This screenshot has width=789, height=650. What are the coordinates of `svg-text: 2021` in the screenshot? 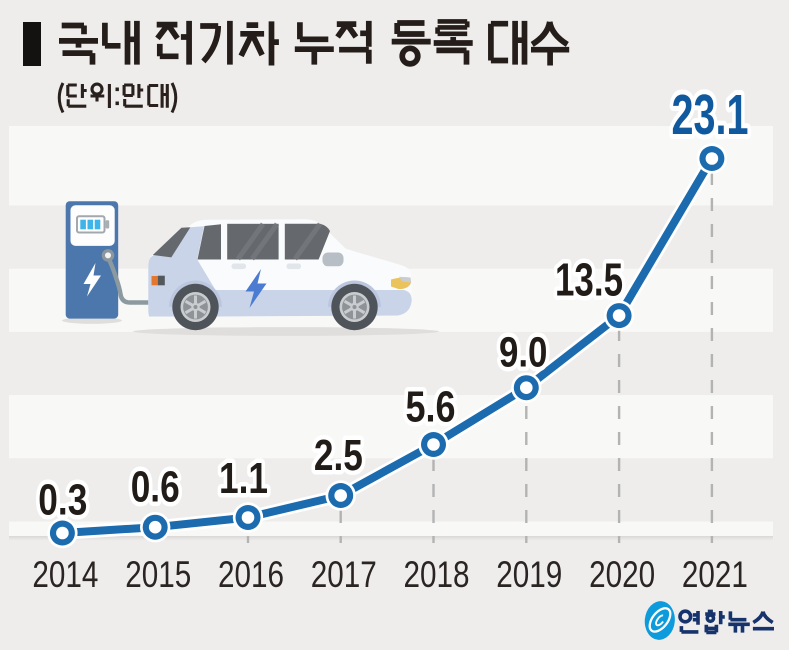 It's located at (715, 574).